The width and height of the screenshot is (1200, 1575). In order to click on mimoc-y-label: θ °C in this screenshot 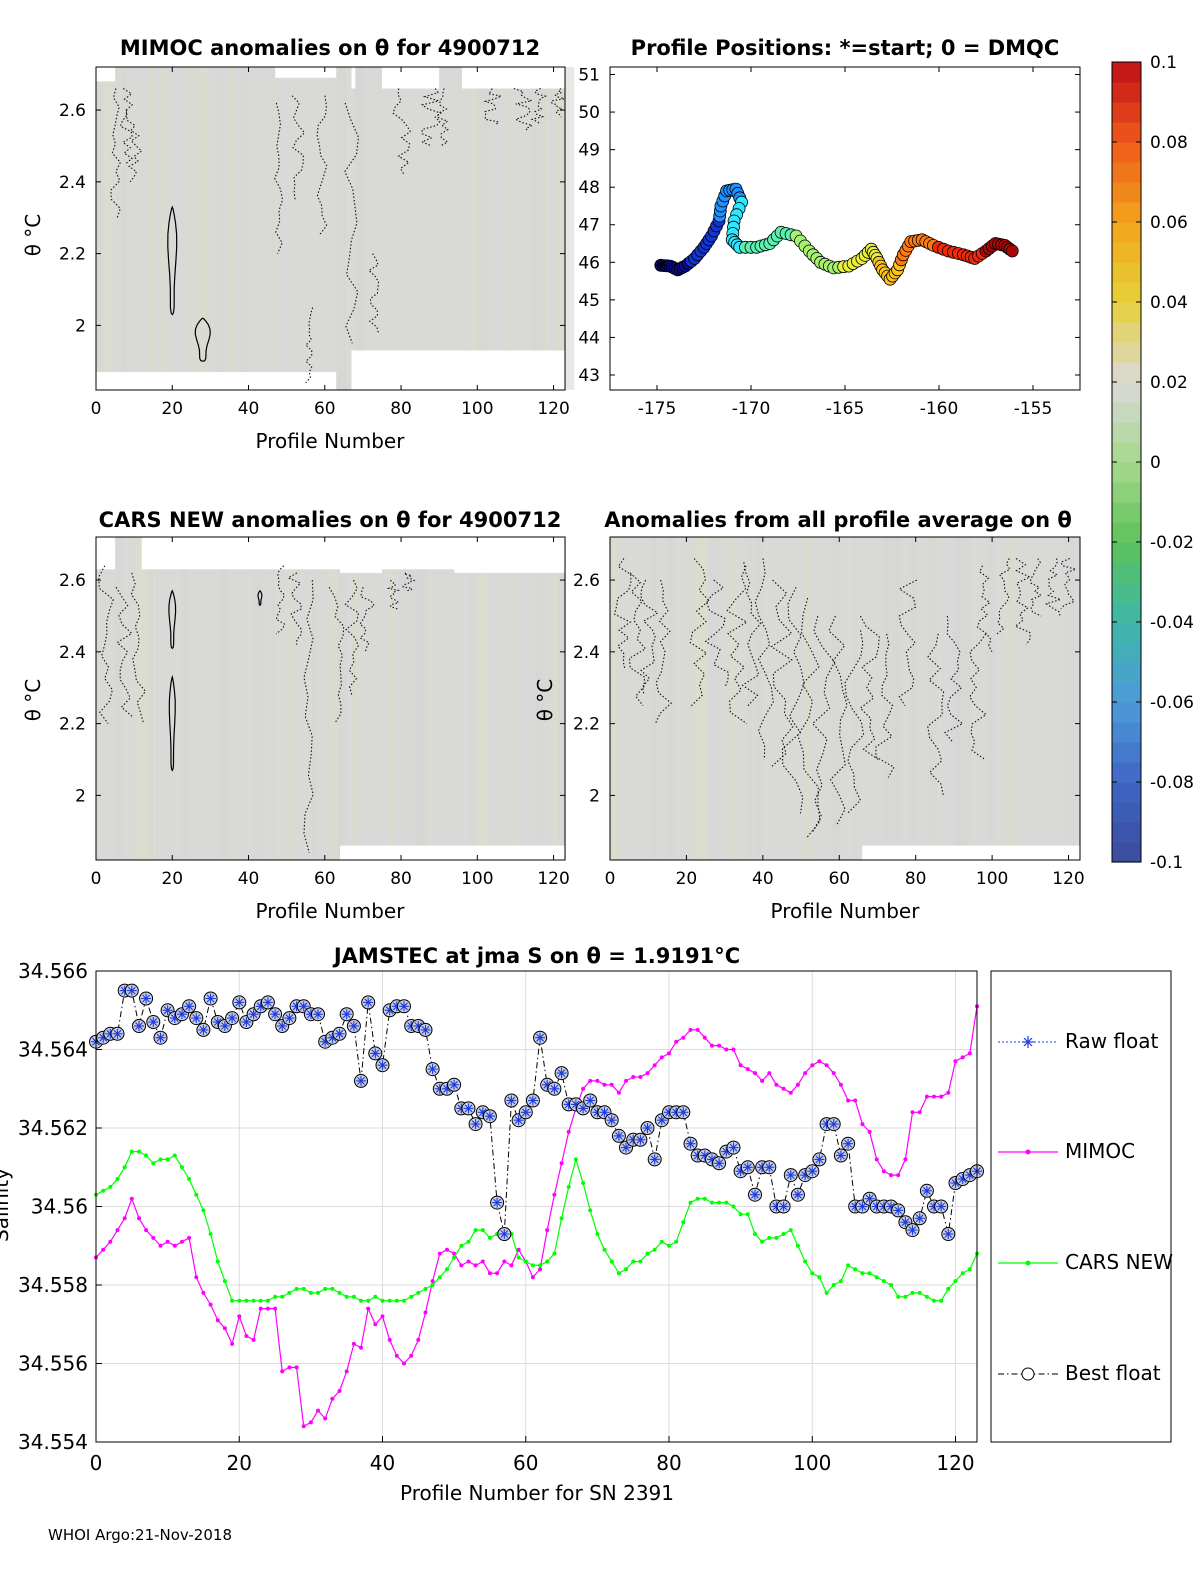, I will do `click(33, 235)`.